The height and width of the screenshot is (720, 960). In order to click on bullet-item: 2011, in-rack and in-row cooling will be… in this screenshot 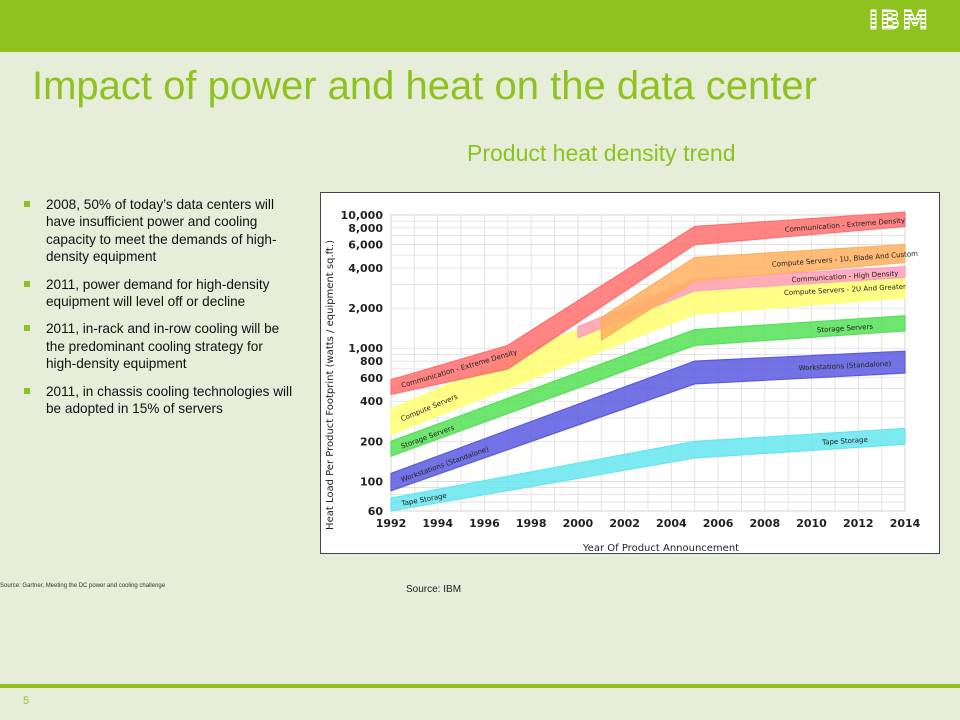, I will do `click(158, 346)`.